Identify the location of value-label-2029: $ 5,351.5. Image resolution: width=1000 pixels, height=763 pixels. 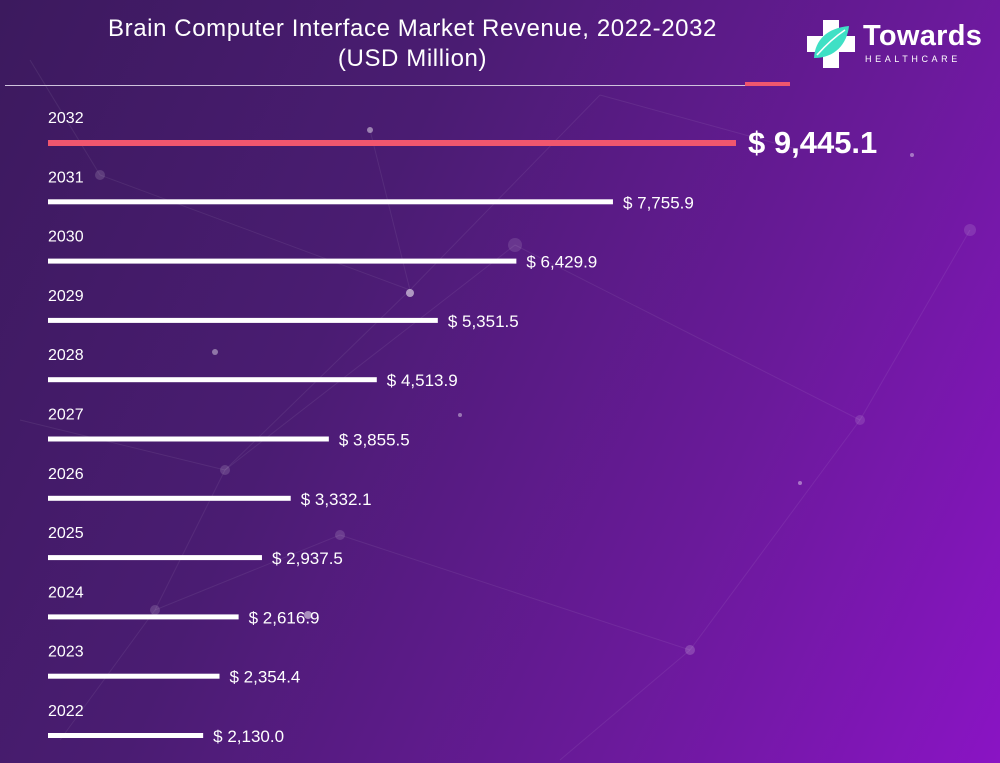
(483, 321).